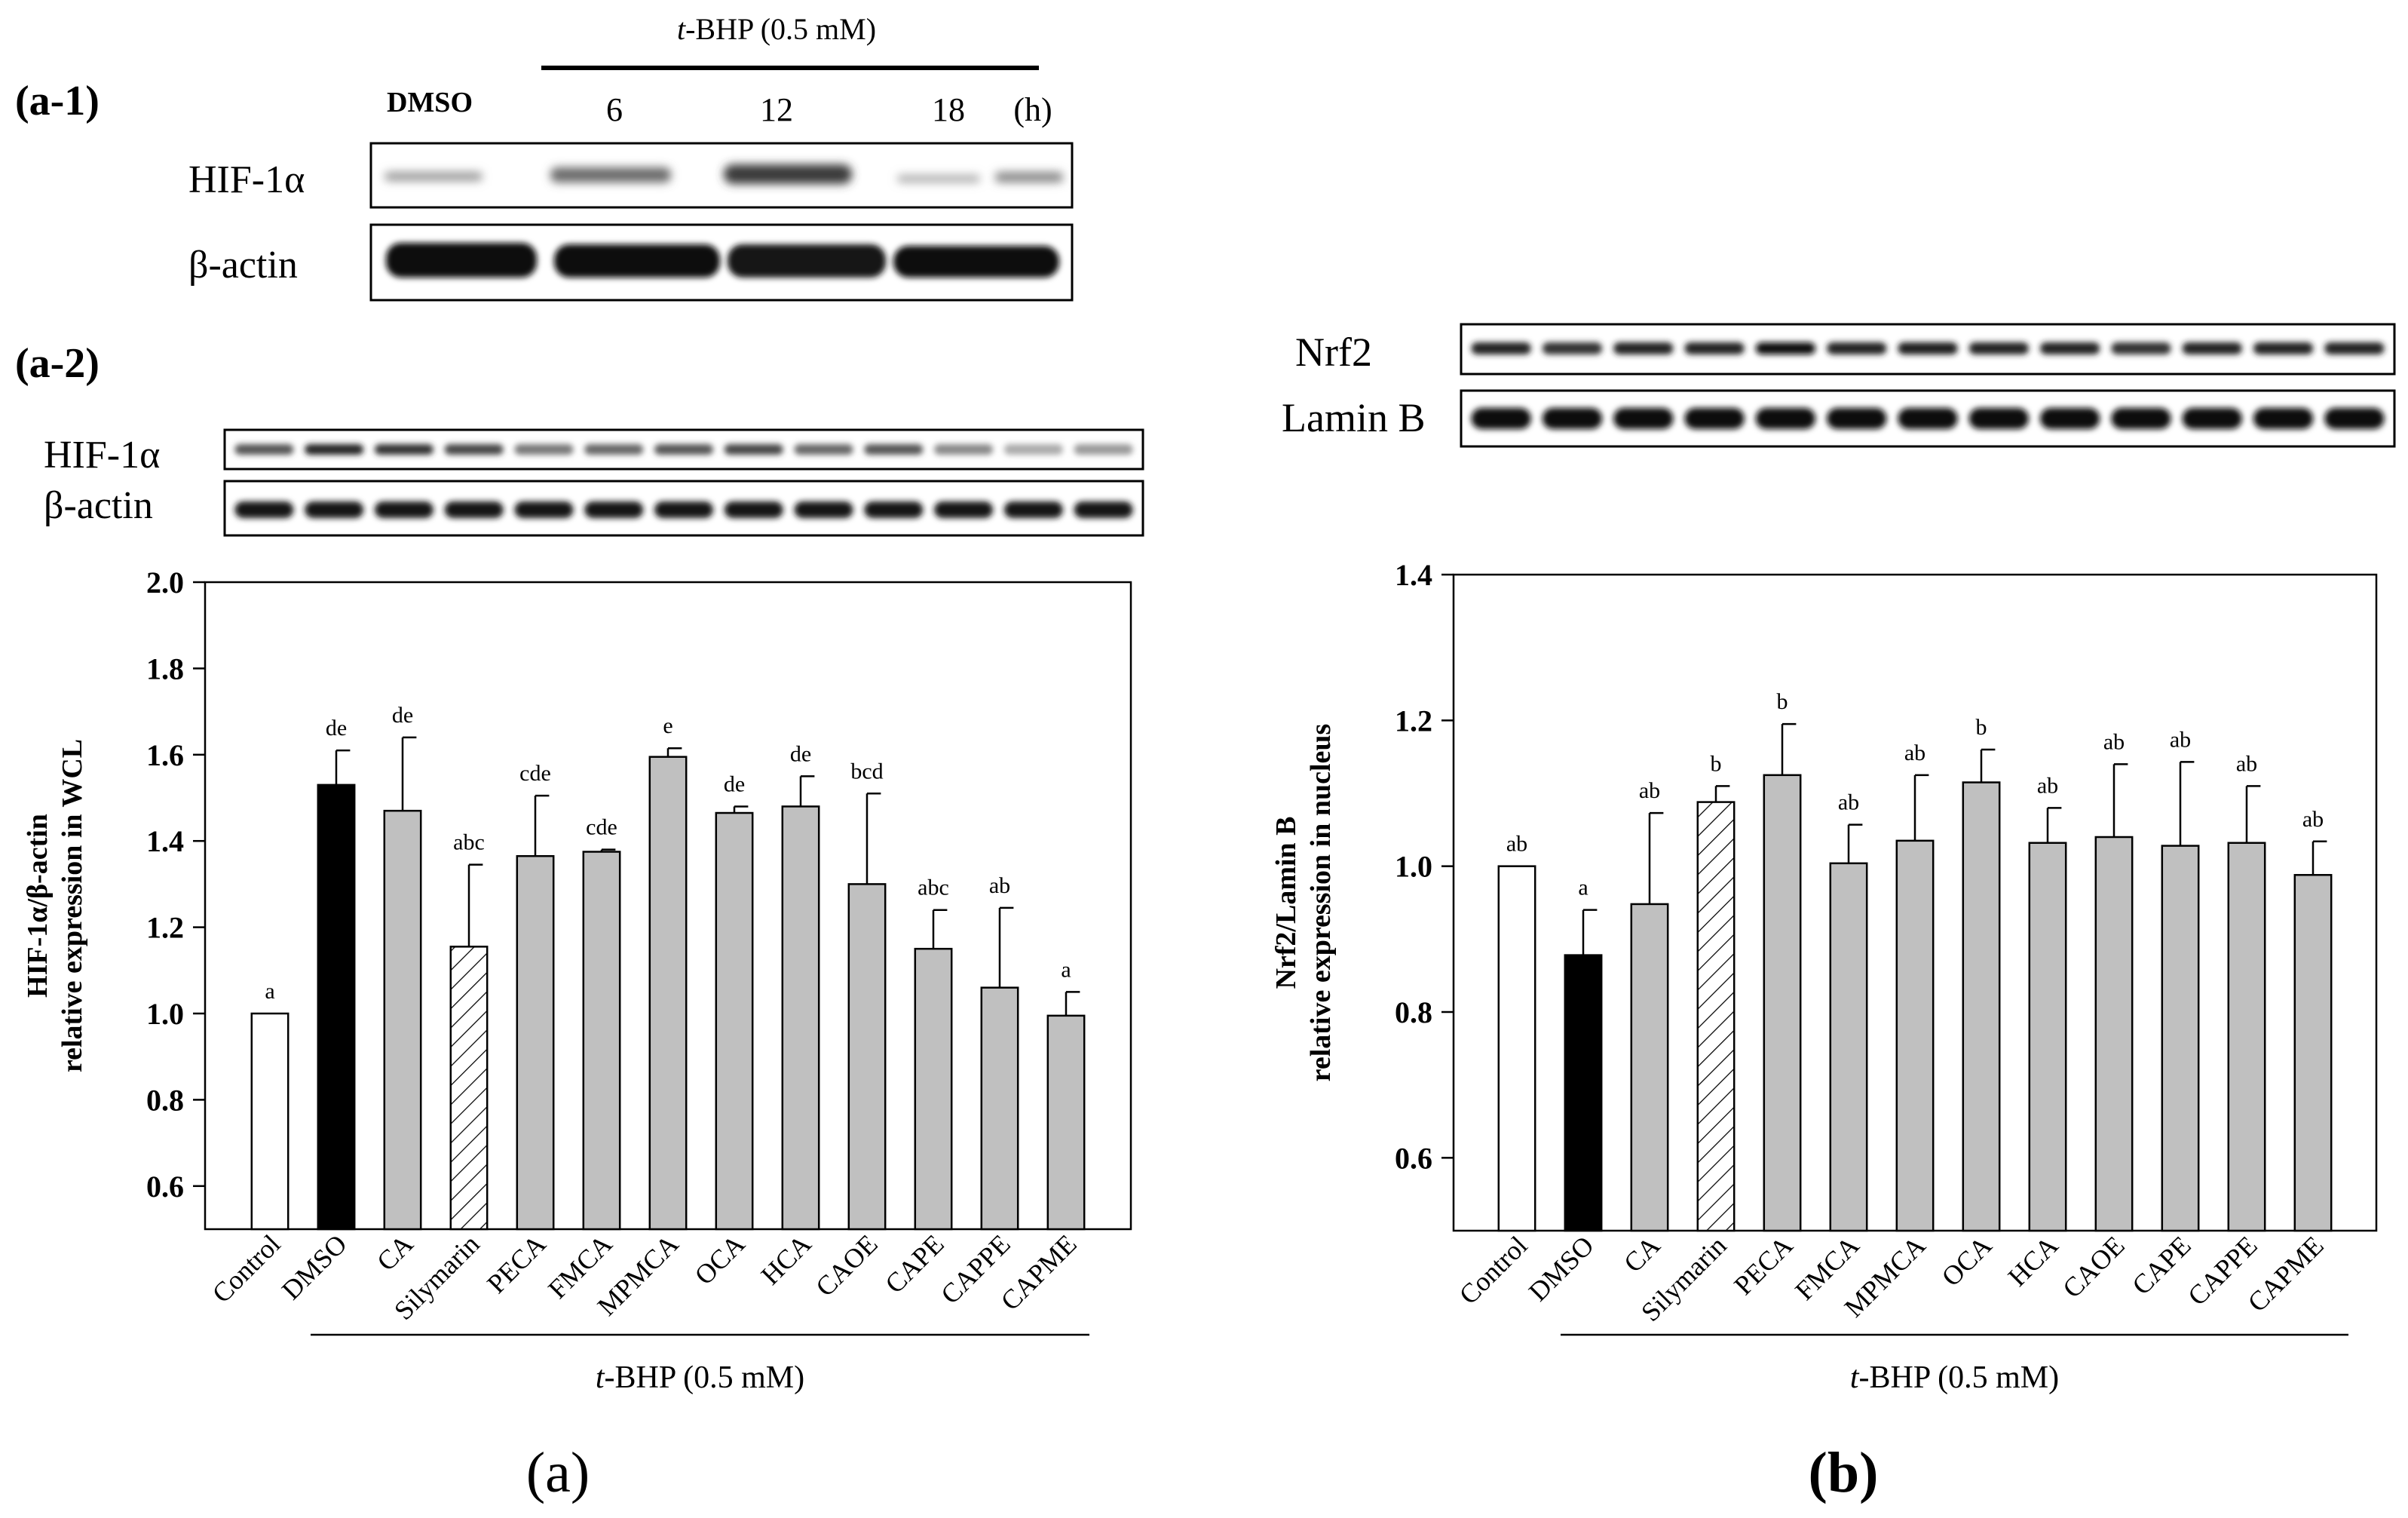  I want to click on bar-caoe, so click(867, 1057).